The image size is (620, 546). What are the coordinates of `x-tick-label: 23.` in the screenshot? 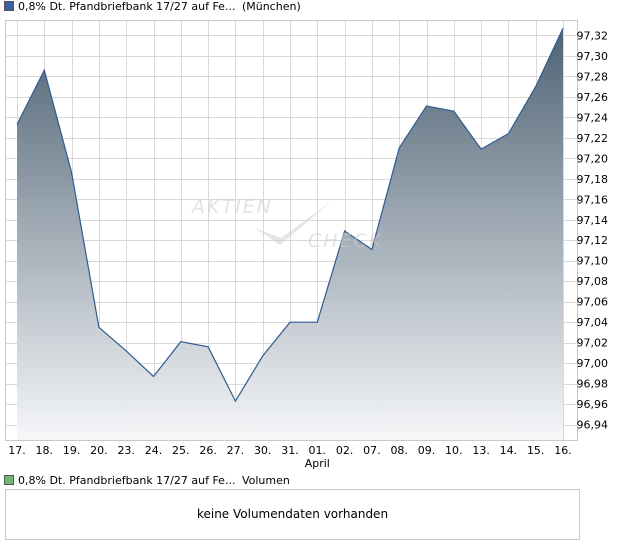 It's located at (126, 450).